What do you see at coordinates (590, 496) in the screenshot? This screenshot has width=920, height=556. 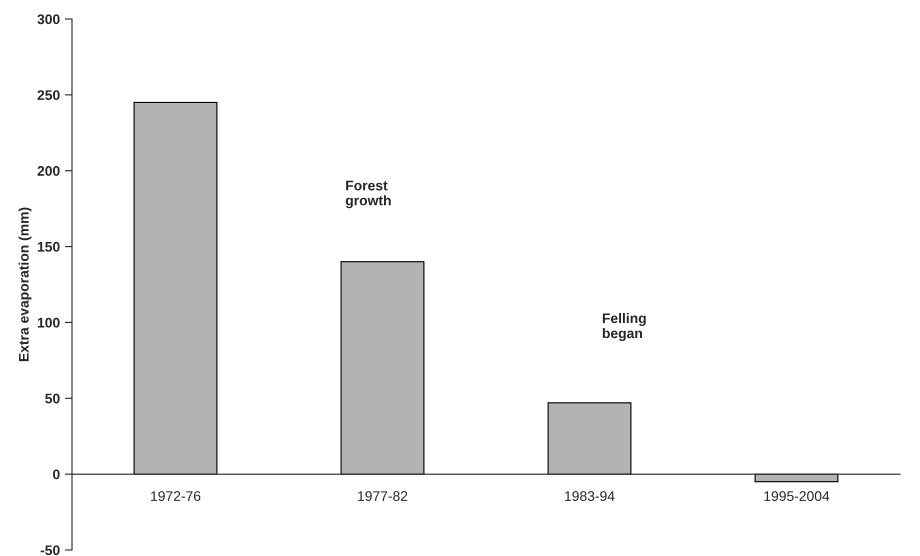 I see `x-tick-label: 1983-94` at bounding box center [590, 496].